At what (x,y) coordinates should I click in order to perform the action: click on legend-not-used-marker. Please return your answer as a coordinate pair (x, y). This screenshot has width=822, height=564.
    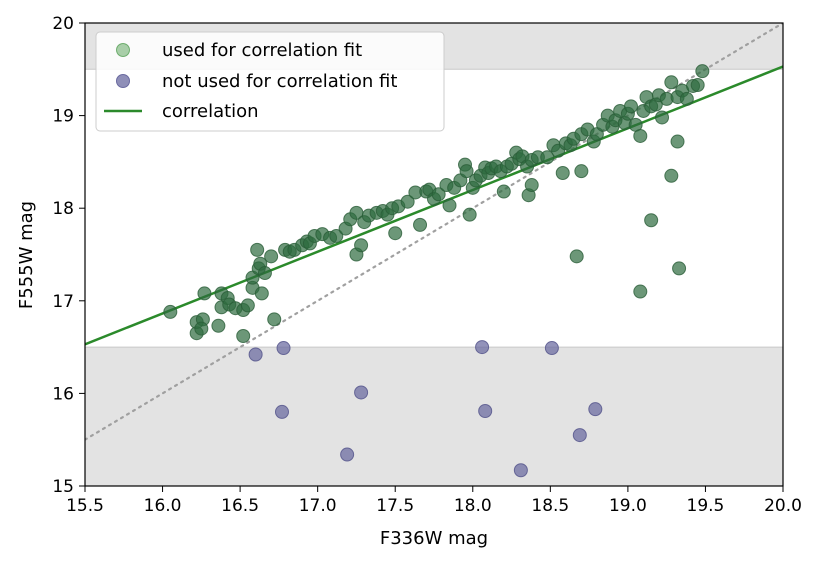
    Looking at the image, I should click on (123, 81).